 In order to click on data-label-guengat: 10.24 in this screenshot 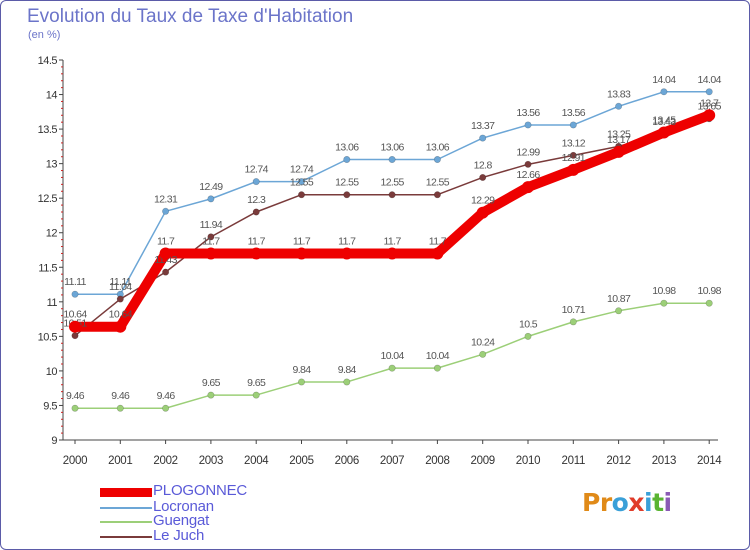, I will do `click(483, 342)`.